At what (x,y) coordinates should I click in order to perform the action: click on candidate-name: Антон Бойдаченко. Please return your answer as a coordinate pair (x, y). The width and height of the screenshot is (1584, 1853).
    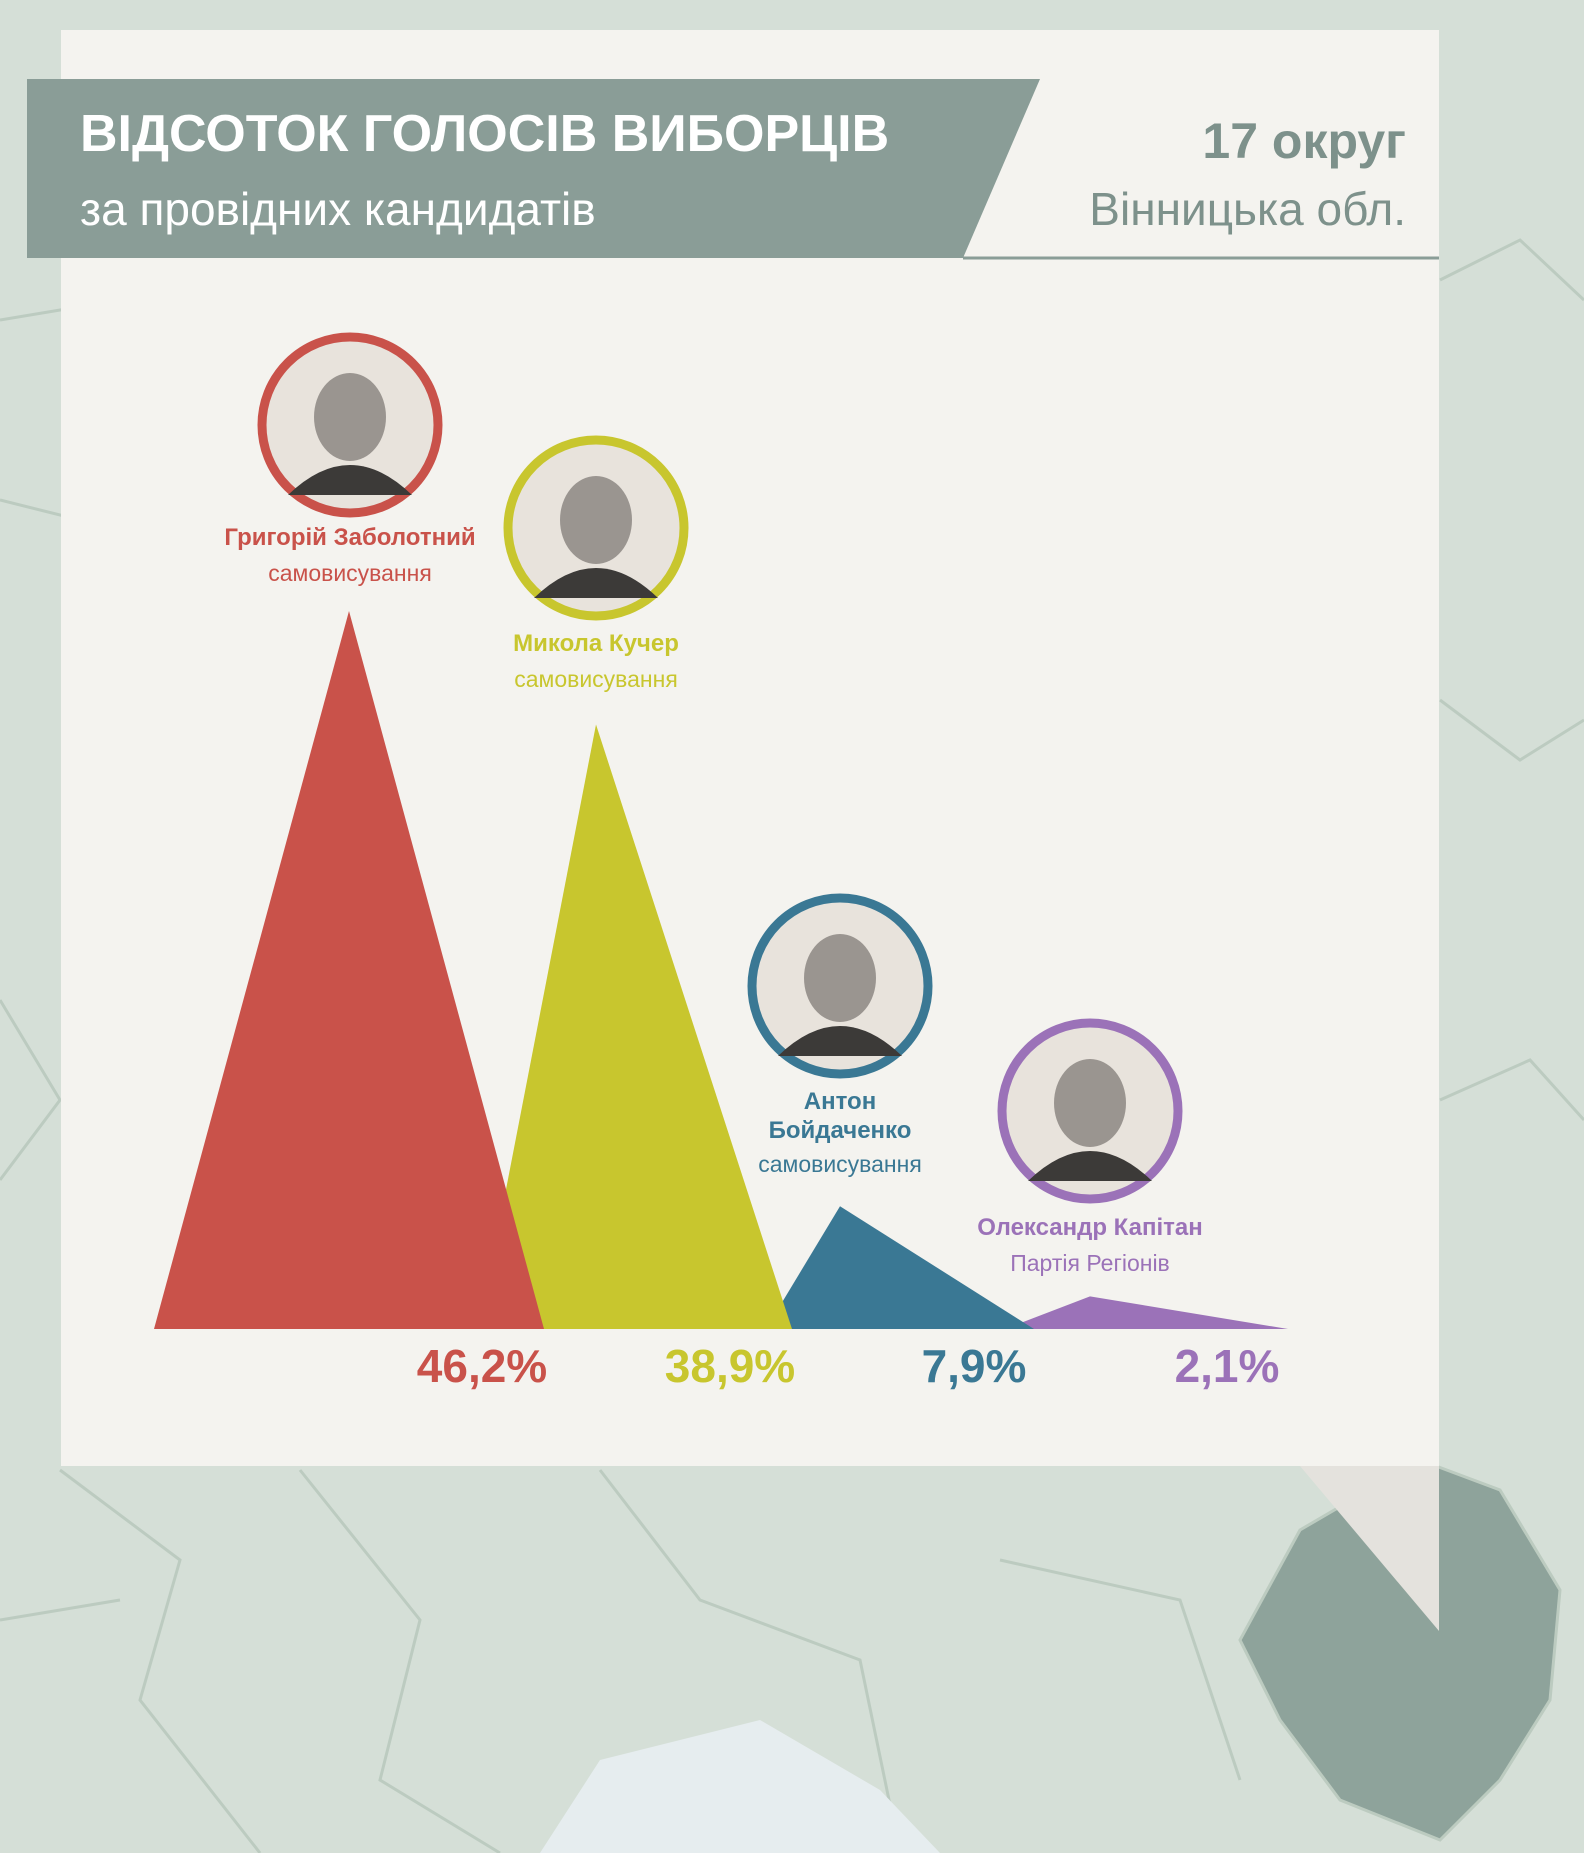
    Looking at the image, I should click on (840, 1116).